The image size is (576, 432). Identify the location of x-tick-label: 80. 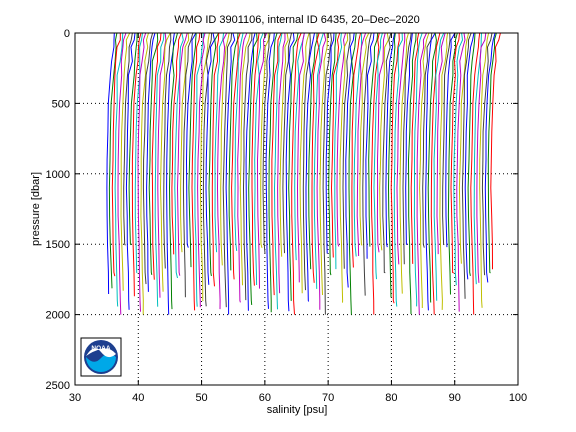
(391, 398).